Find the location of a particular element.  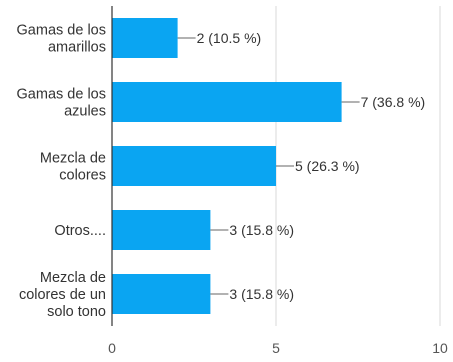

category-label-2-1: colores is located at coordinates (82, 176).